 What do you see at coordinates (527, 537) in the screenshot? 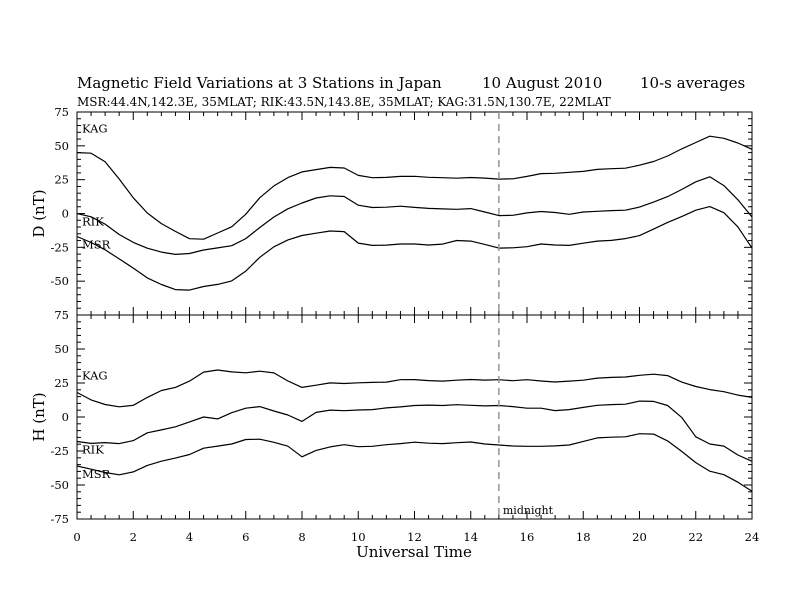
I see `x-tick-label: 16` at bounding box center [527, 537].